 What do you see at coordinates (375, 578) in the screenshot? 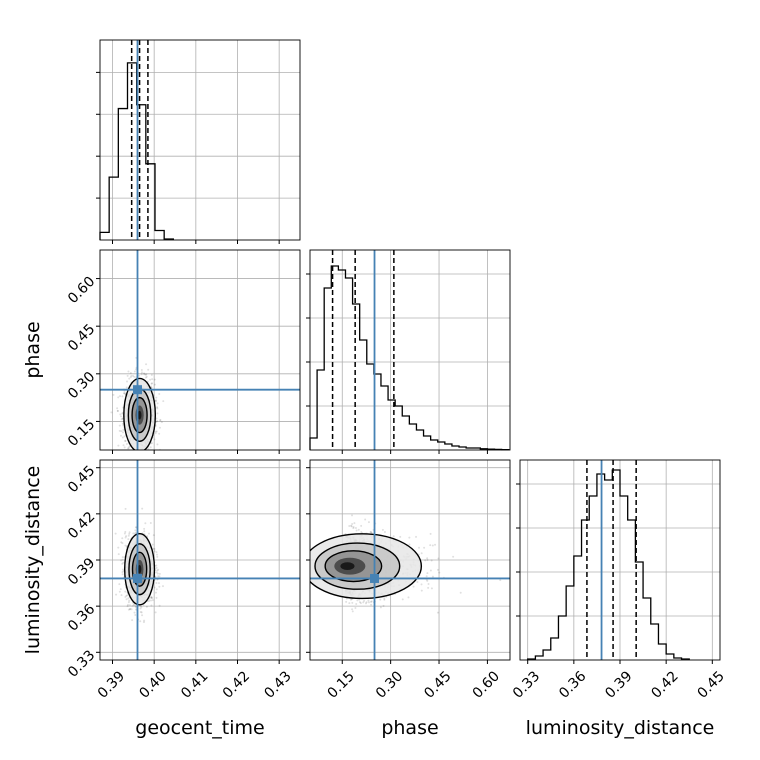
I see `truth-marker` at bounding box center [375, 578].